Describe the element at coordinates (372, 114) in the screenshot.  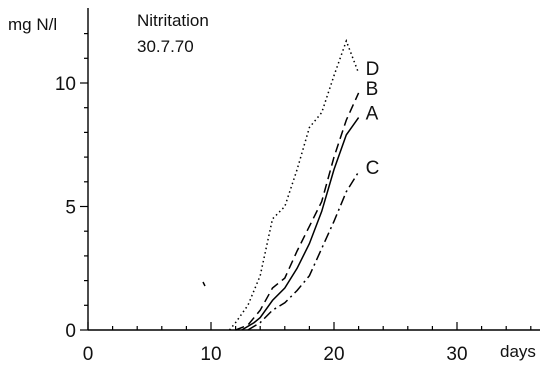
I see `series-label-A: A` at that location.